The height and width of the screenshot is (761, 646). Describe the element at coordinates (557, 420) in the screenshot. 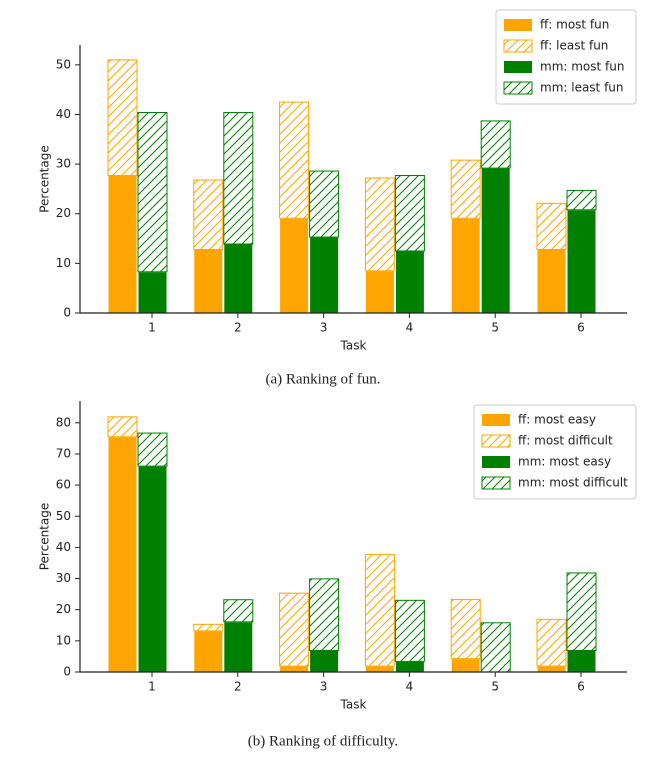

I see `legend-label: ff: most easy` at that location.